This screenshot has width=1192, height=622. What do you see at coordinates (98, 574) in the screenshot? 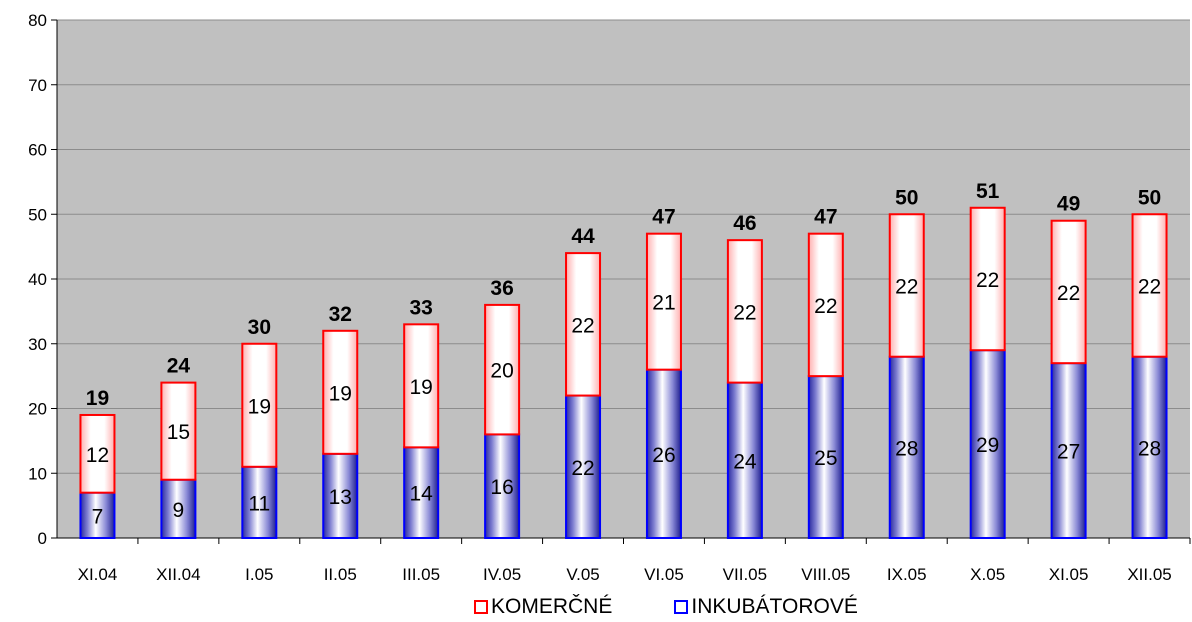
I see `x-tick-label: XI.04` at bounding box center [98, 574].